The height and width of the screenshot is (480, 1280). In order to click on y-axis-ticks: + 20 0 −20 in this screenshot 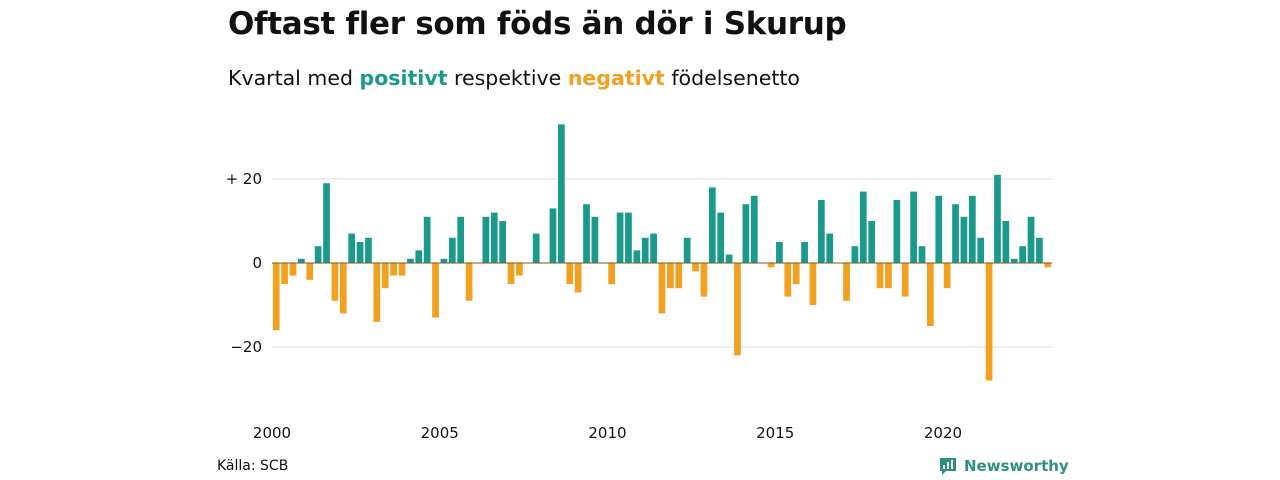, I will do `click(244, 263)`.